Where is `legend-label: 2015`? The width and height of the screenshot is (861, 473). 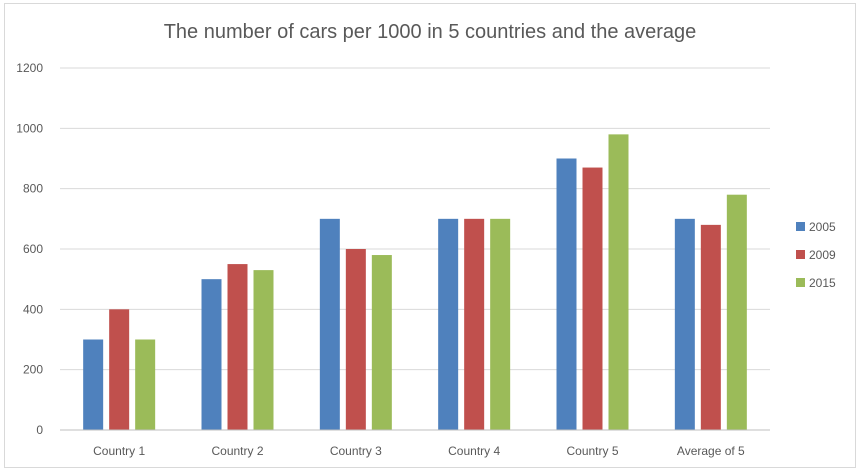
legend-label: 2015 is located at coordinates (822, 283).